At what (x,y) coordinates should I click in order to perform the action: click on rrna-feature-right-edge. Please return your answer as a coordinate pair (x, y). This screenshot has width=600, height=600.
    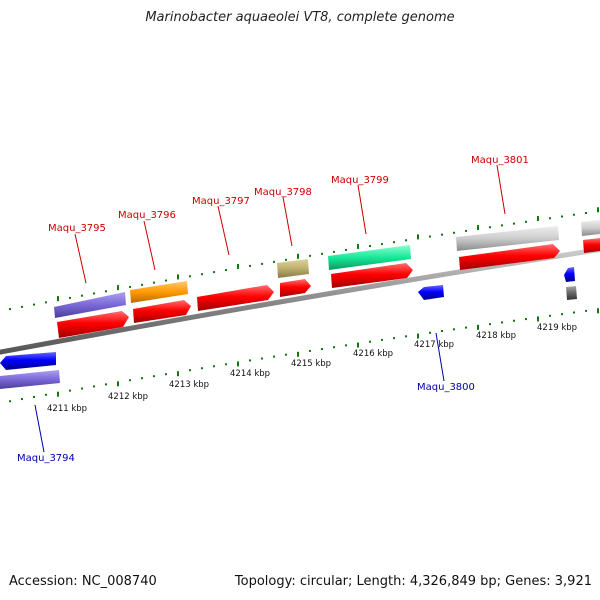
    Looking at the image, I should click on (590, 228).